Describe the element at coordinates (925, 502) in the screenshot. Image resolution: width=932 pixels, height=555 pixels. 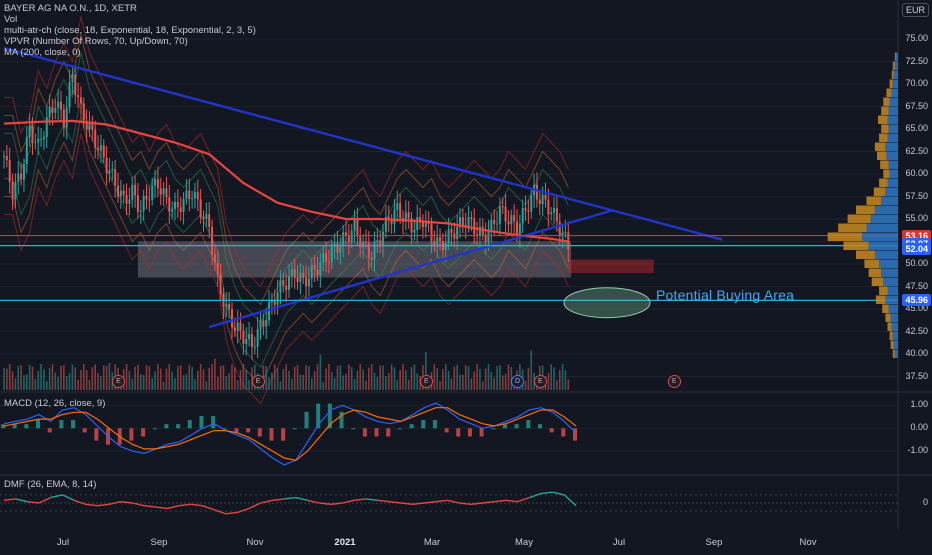
I see `dmf-axis-tick: 0` at that location.